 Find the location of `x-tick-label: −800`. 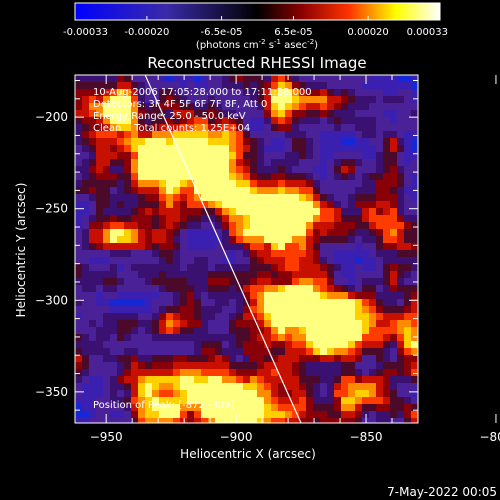

x-tick-label: −800 is located at coordinates (489, 437).